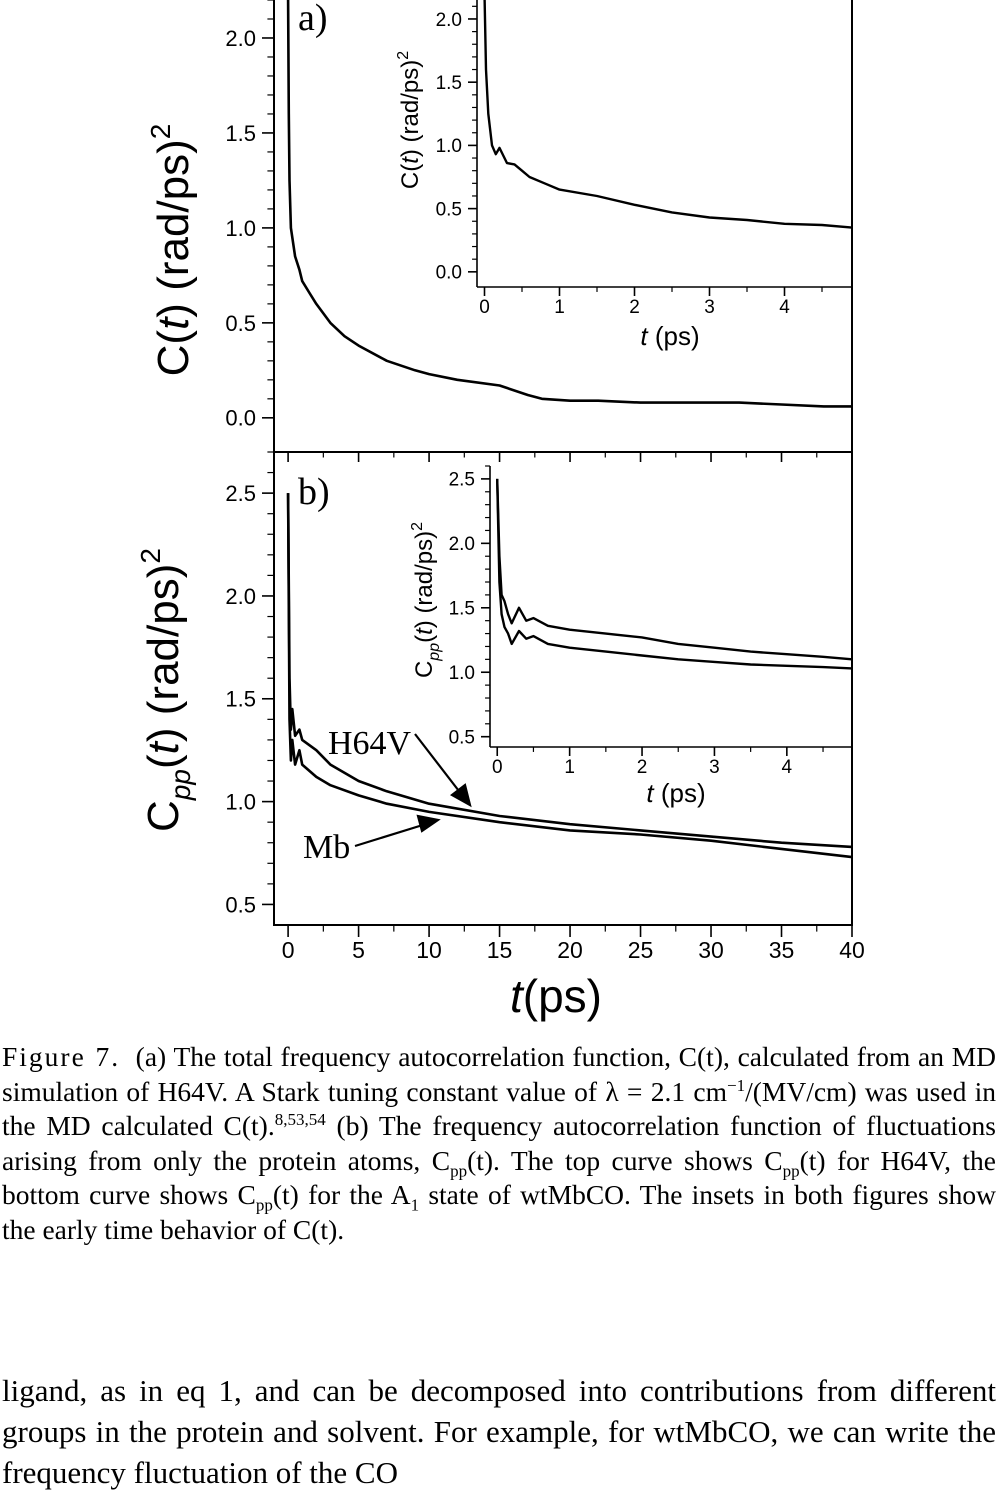 The height and width of the screenshot is (1500, 998). What do you see at coordinates (429, 950) in the screenshot?
I see `x-tick-label: 10` at bounding box center [429, 950].